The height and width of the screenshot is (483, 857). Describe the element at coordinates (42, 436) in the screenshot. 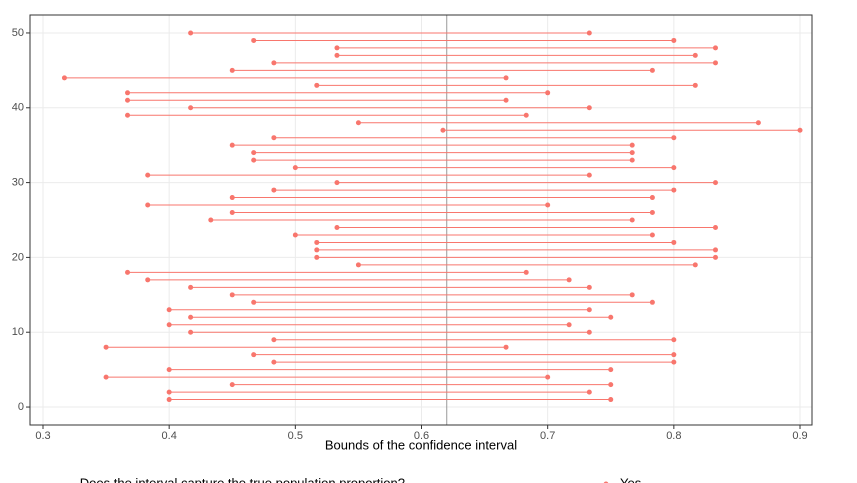

I see `x-tick-label: 0.3` at that location.